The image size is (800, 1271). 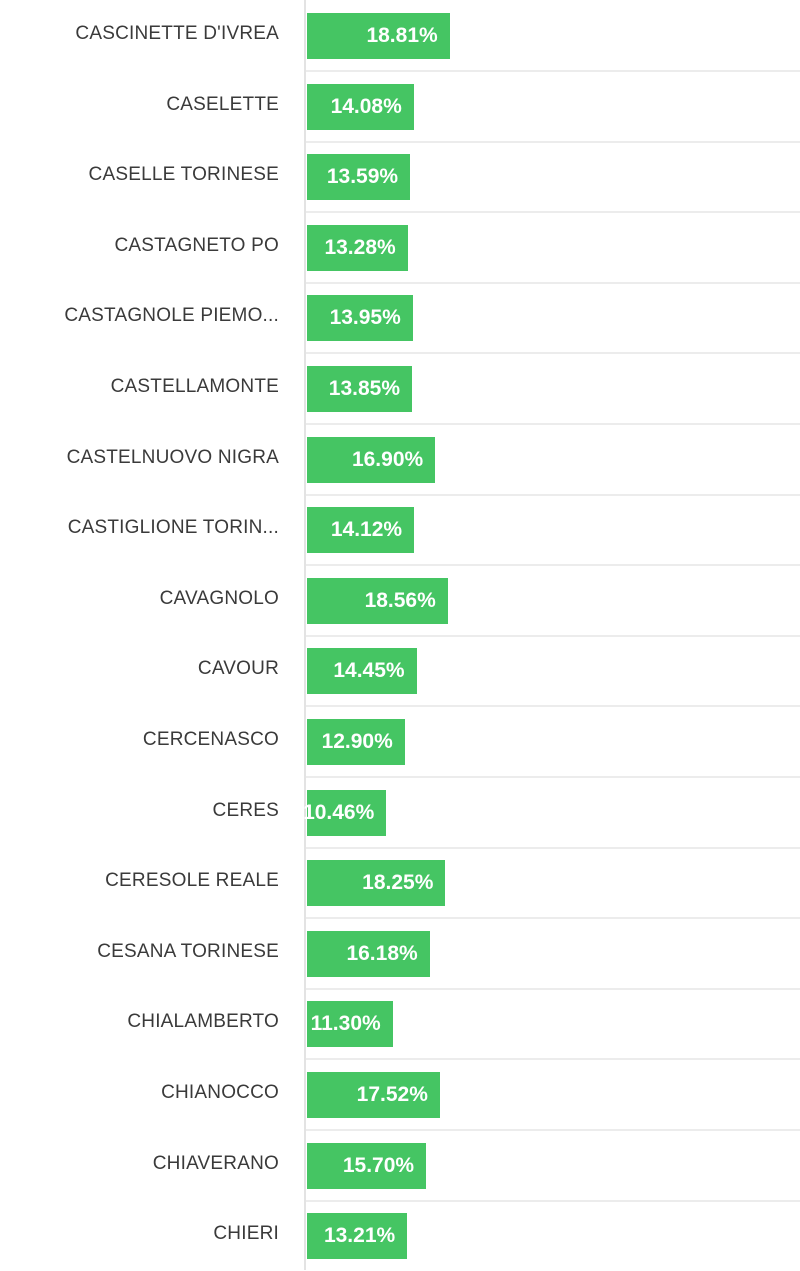 I want to click on bar-value-label: 13.59%, so click(x=362, y=177).